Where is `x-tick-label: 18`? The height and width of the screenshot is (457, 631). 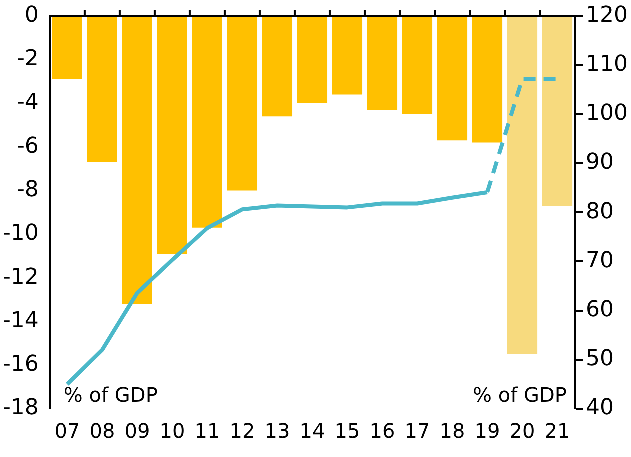
x-tick-label: 18 is located at coordinates (453, 431).